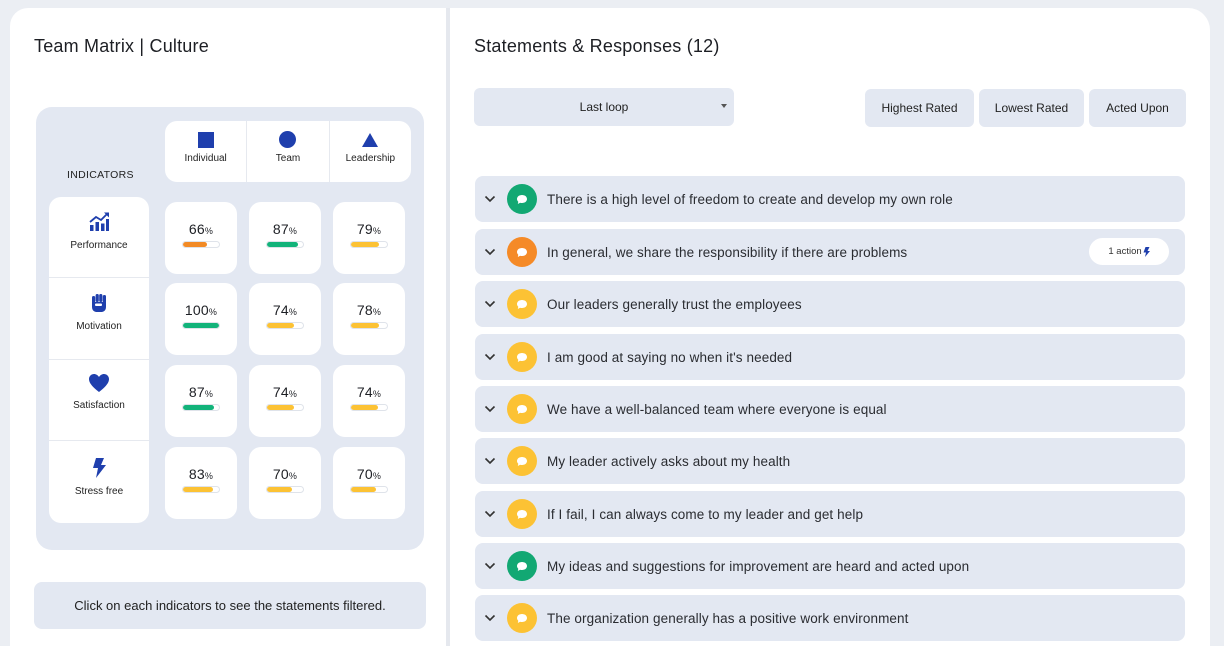  What do you see at coordinates (99, 383) in the screenshot?
I see `heart-icon` at bounding box center [99, 383].